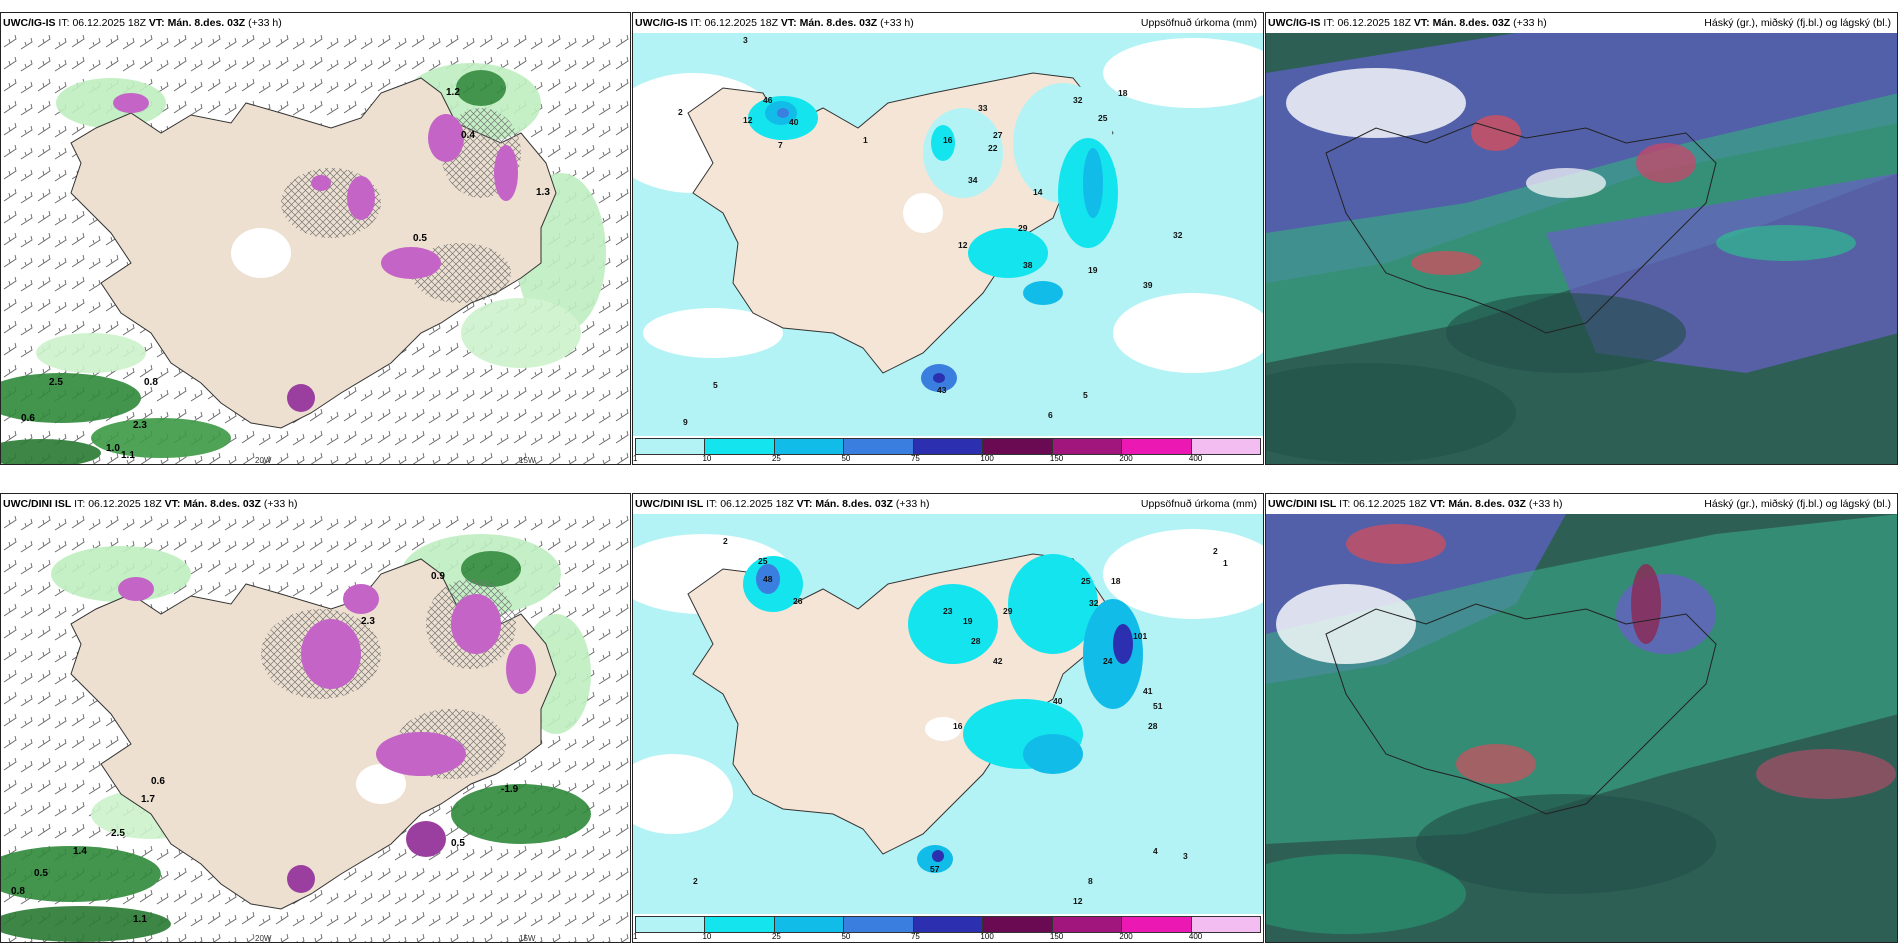 The height and width of the screenshot is (950, 1900). I want to click on svg-text: 40, so click(1058, 701).